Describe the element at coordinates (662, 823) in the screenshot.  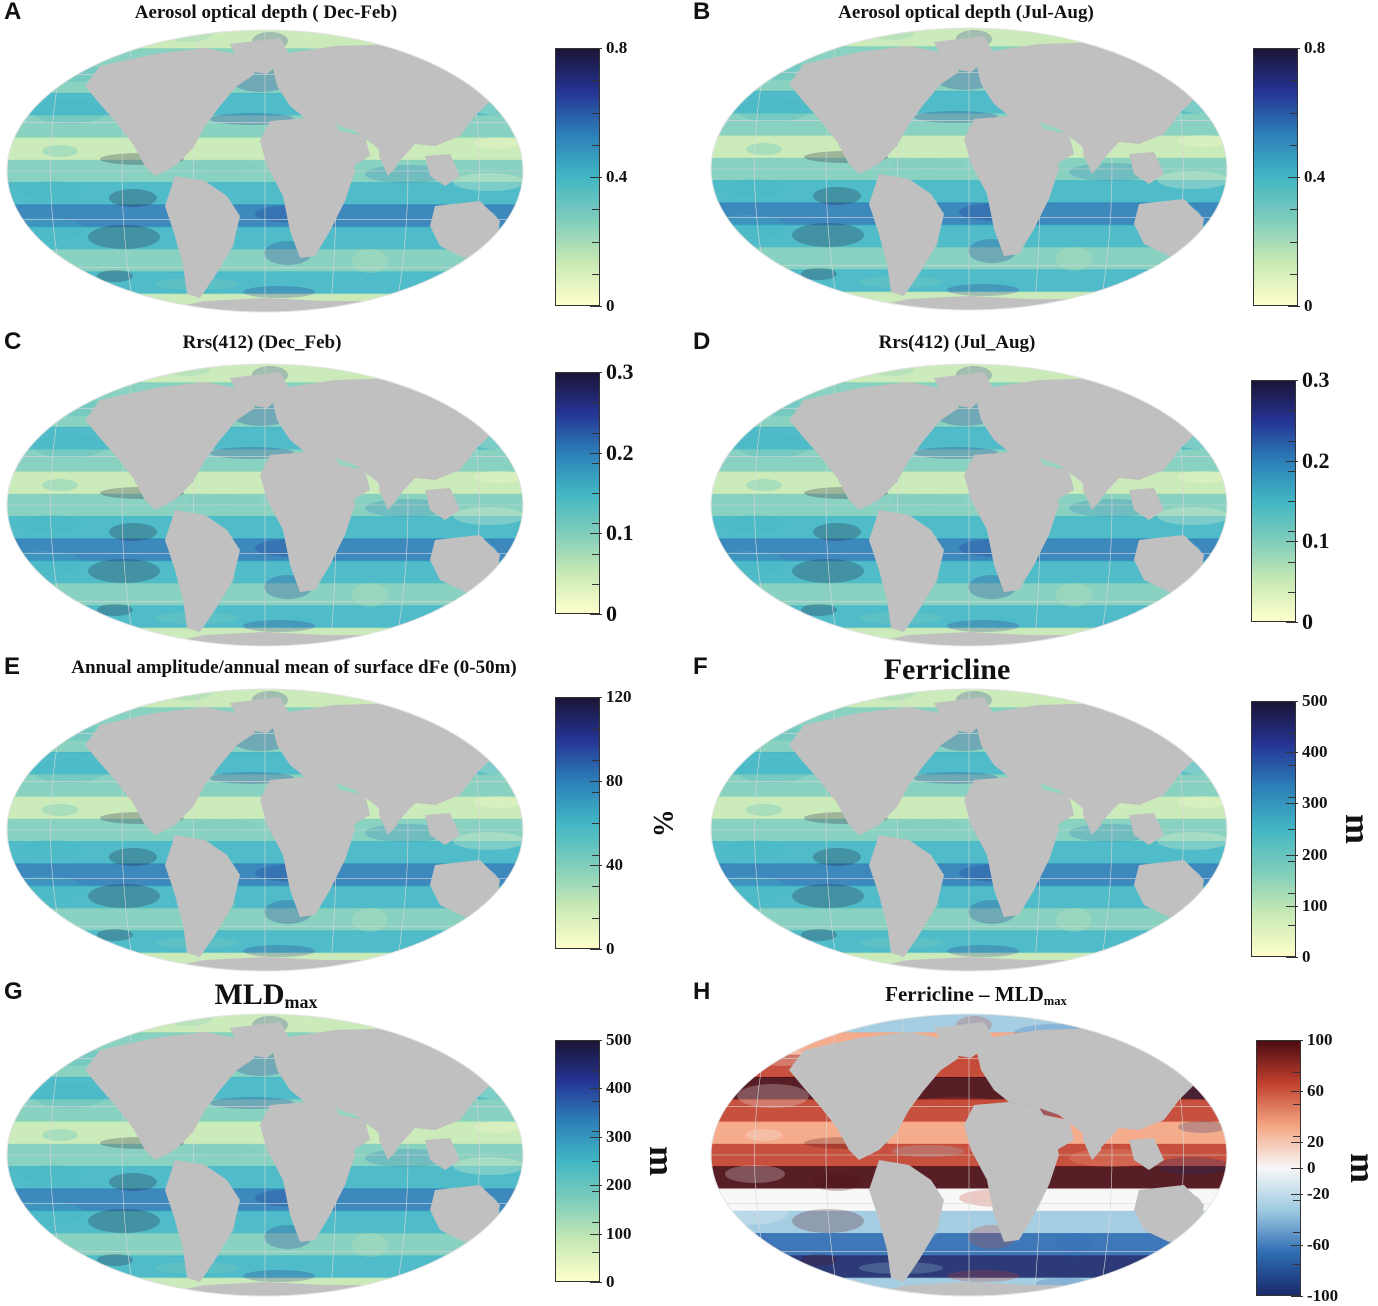
I see `colorbar-unit: %` at that location.